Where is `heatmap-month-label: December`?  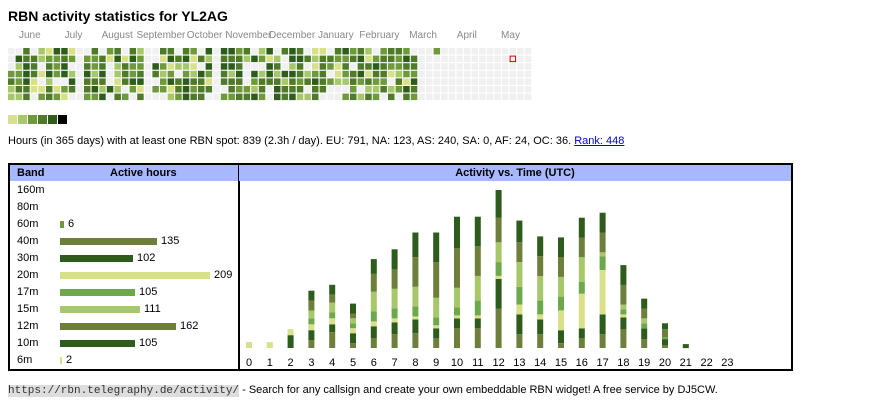
heatmap-month-label: December is located at coordinates (292, 35).